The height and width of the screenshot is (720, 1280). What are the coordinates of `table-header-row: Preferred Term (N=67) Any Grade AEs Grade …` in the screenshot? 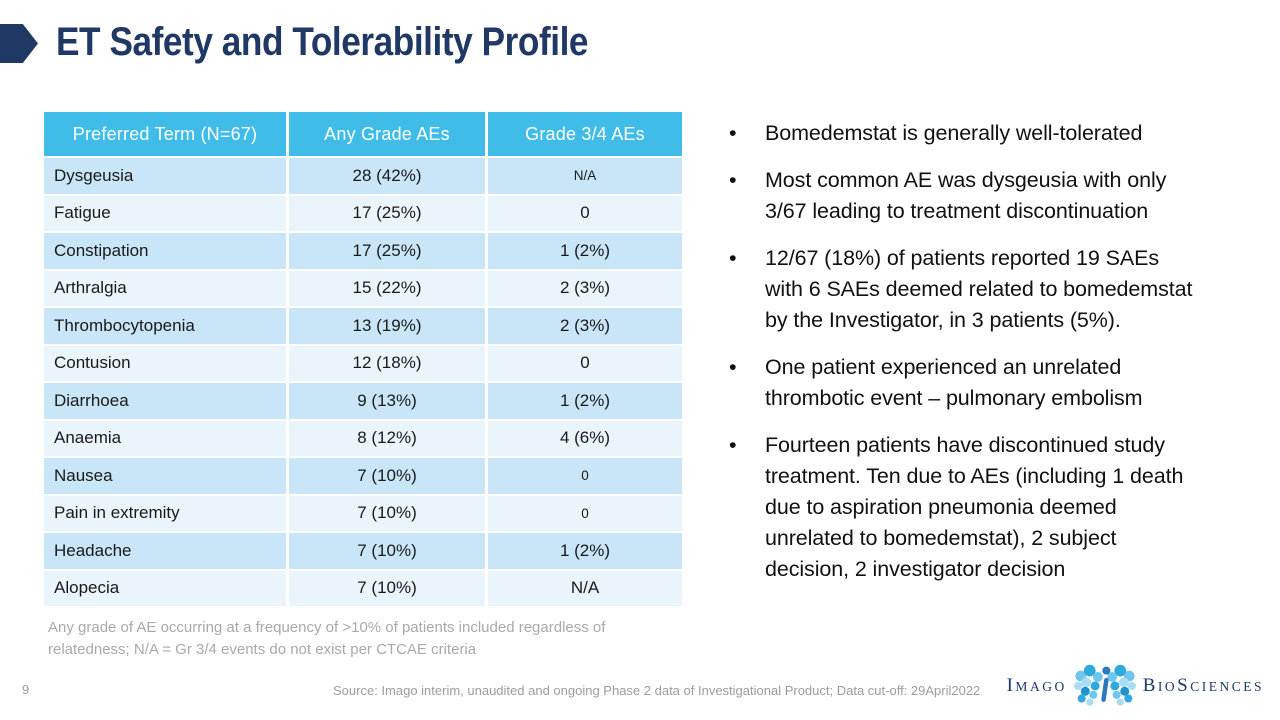 It's located at (363, 134).